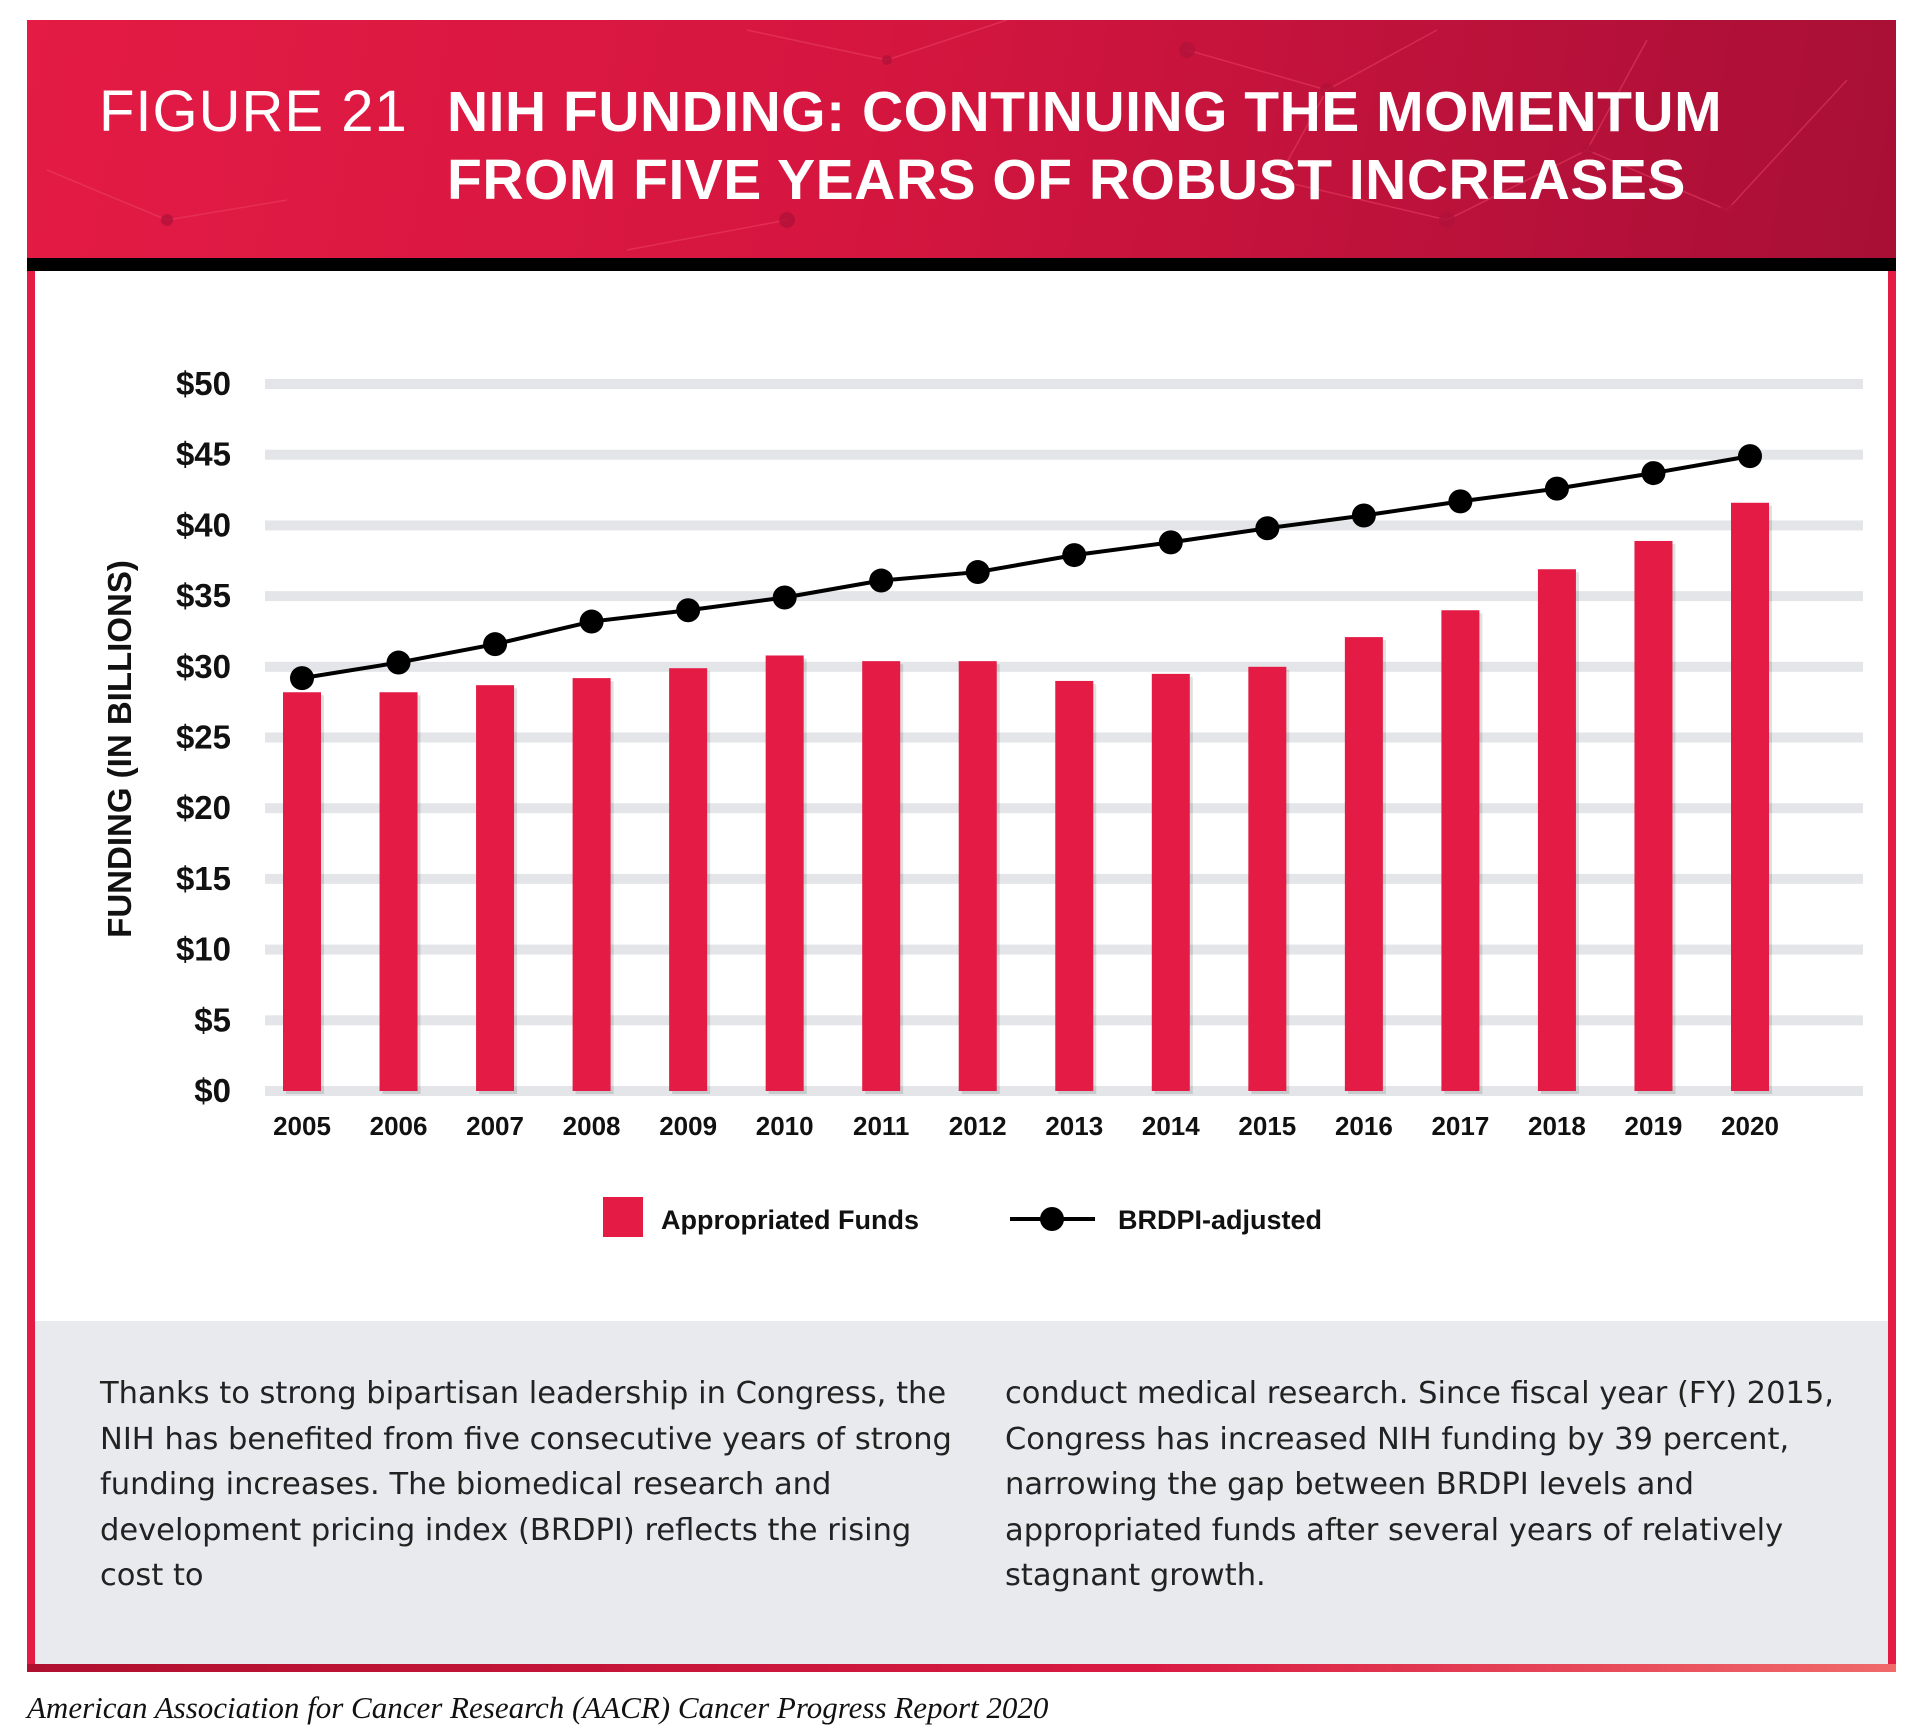 The height and width of the screenshot is (1736, 1923). What do you see at coordinates (591, 621) in the screenshot?
I see `brdpi-point-2008` at bounding box center [591, 621].